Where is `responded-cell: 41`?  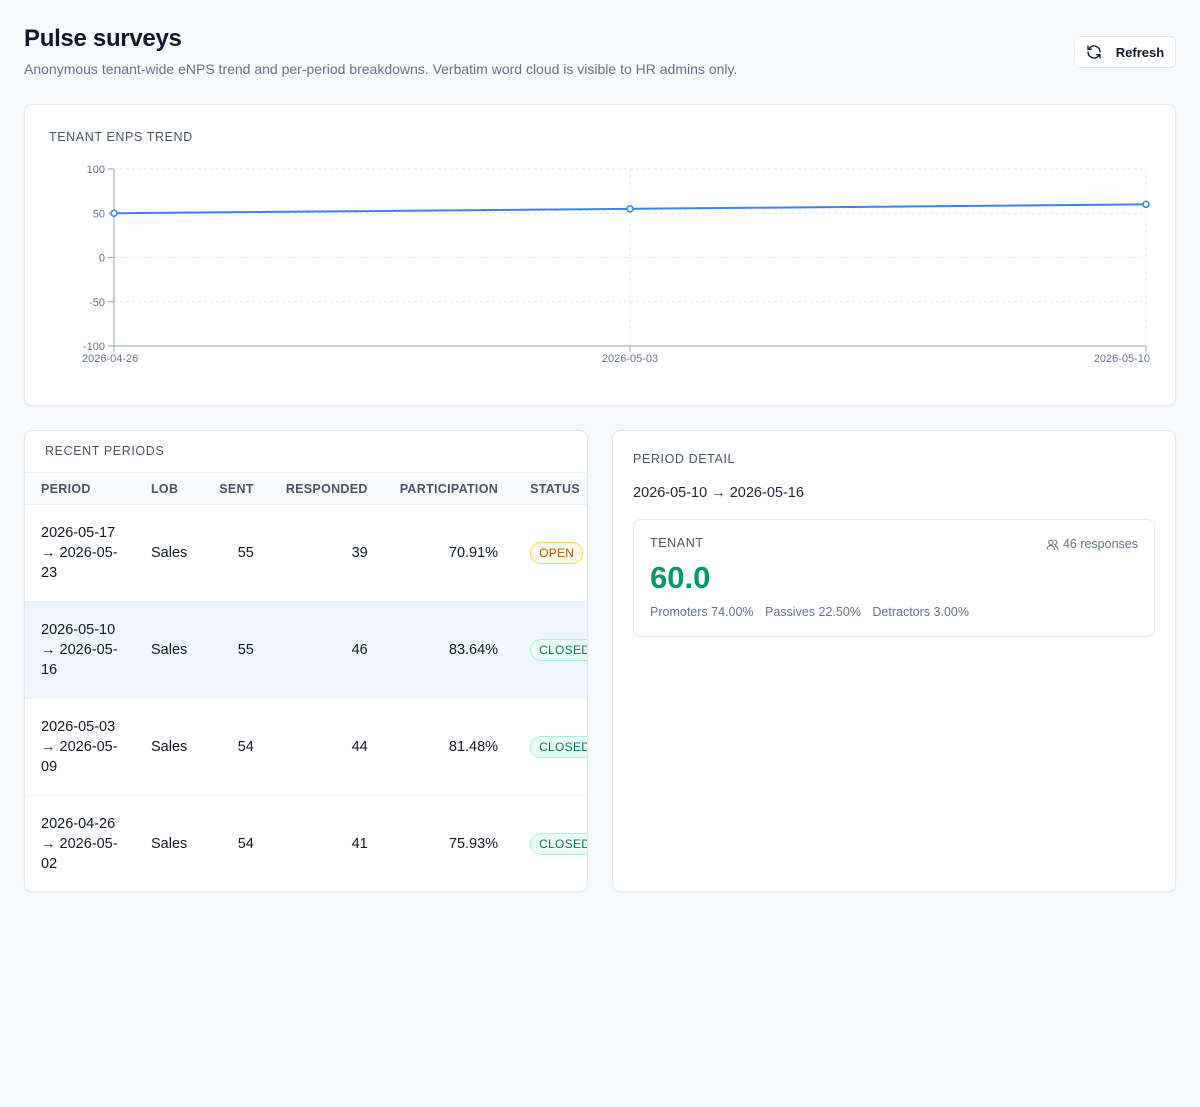 responded-cell: 41 is located at coordinates (326, 843).